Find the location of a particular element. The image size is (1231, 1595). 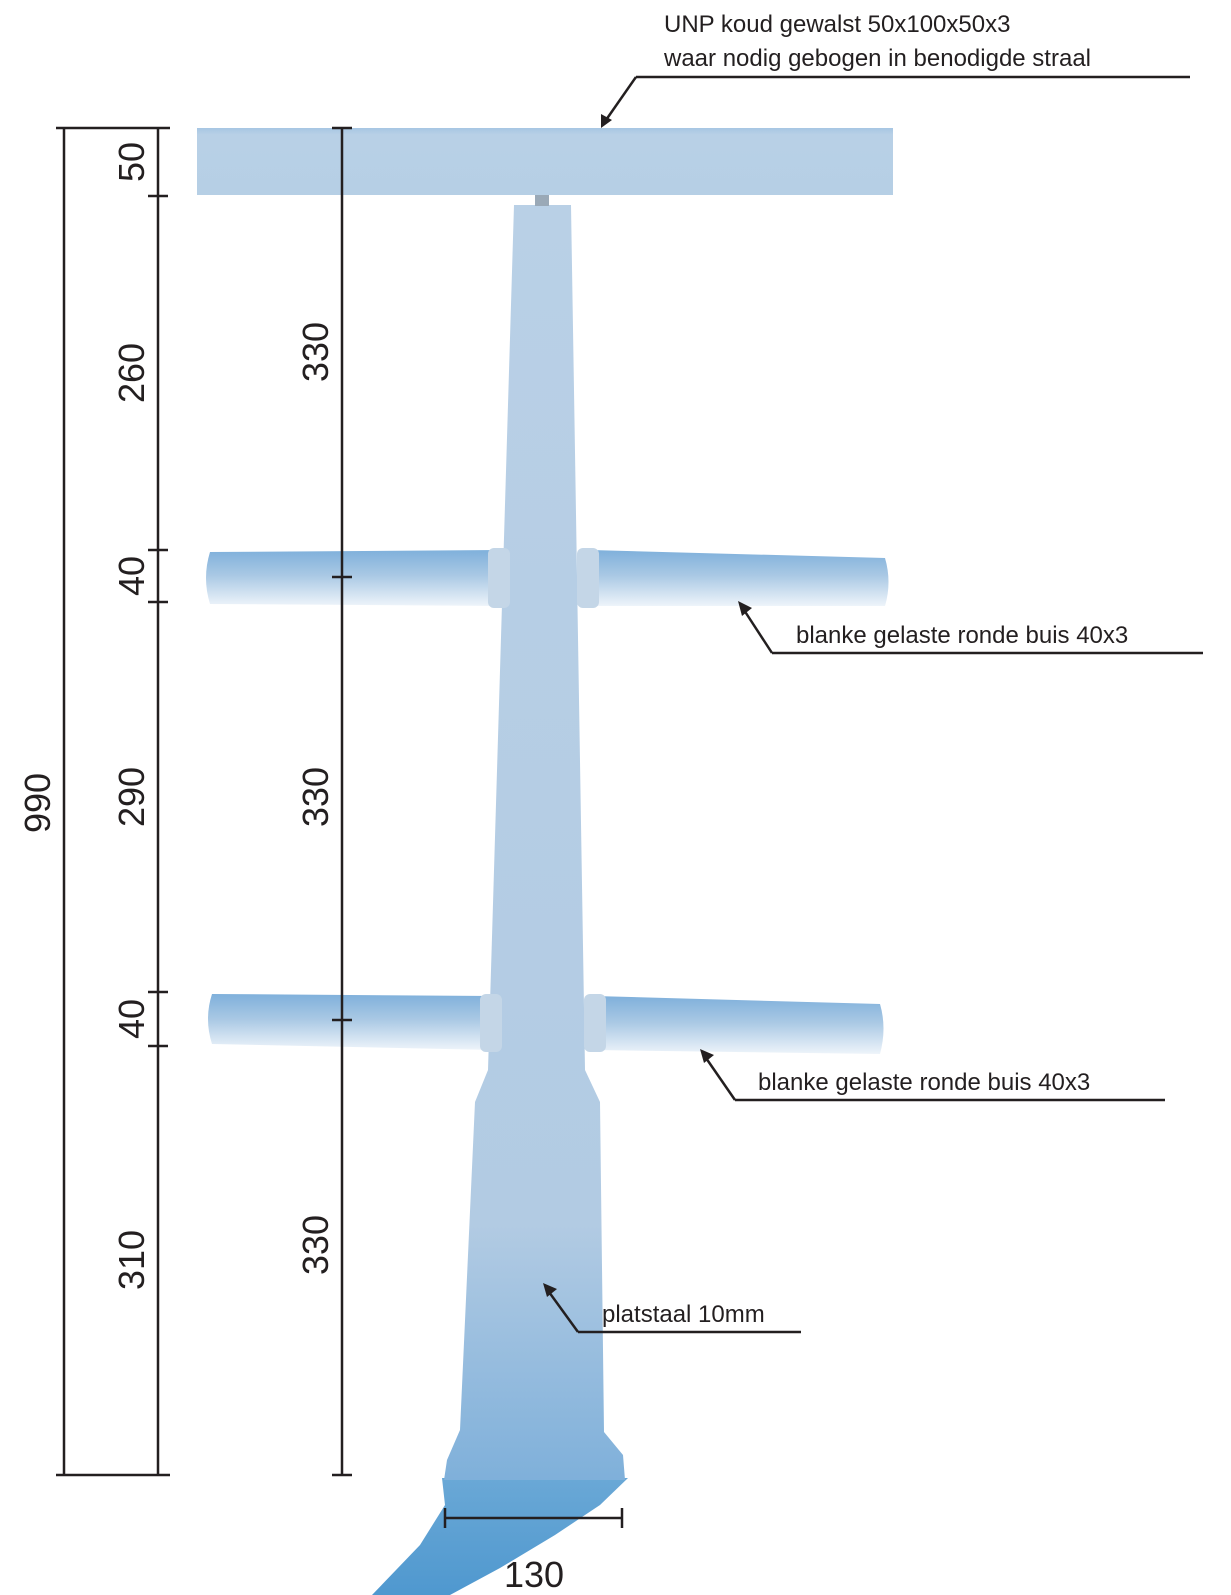

dim-middle-gap: 290 is located at coordinates (131, 797).